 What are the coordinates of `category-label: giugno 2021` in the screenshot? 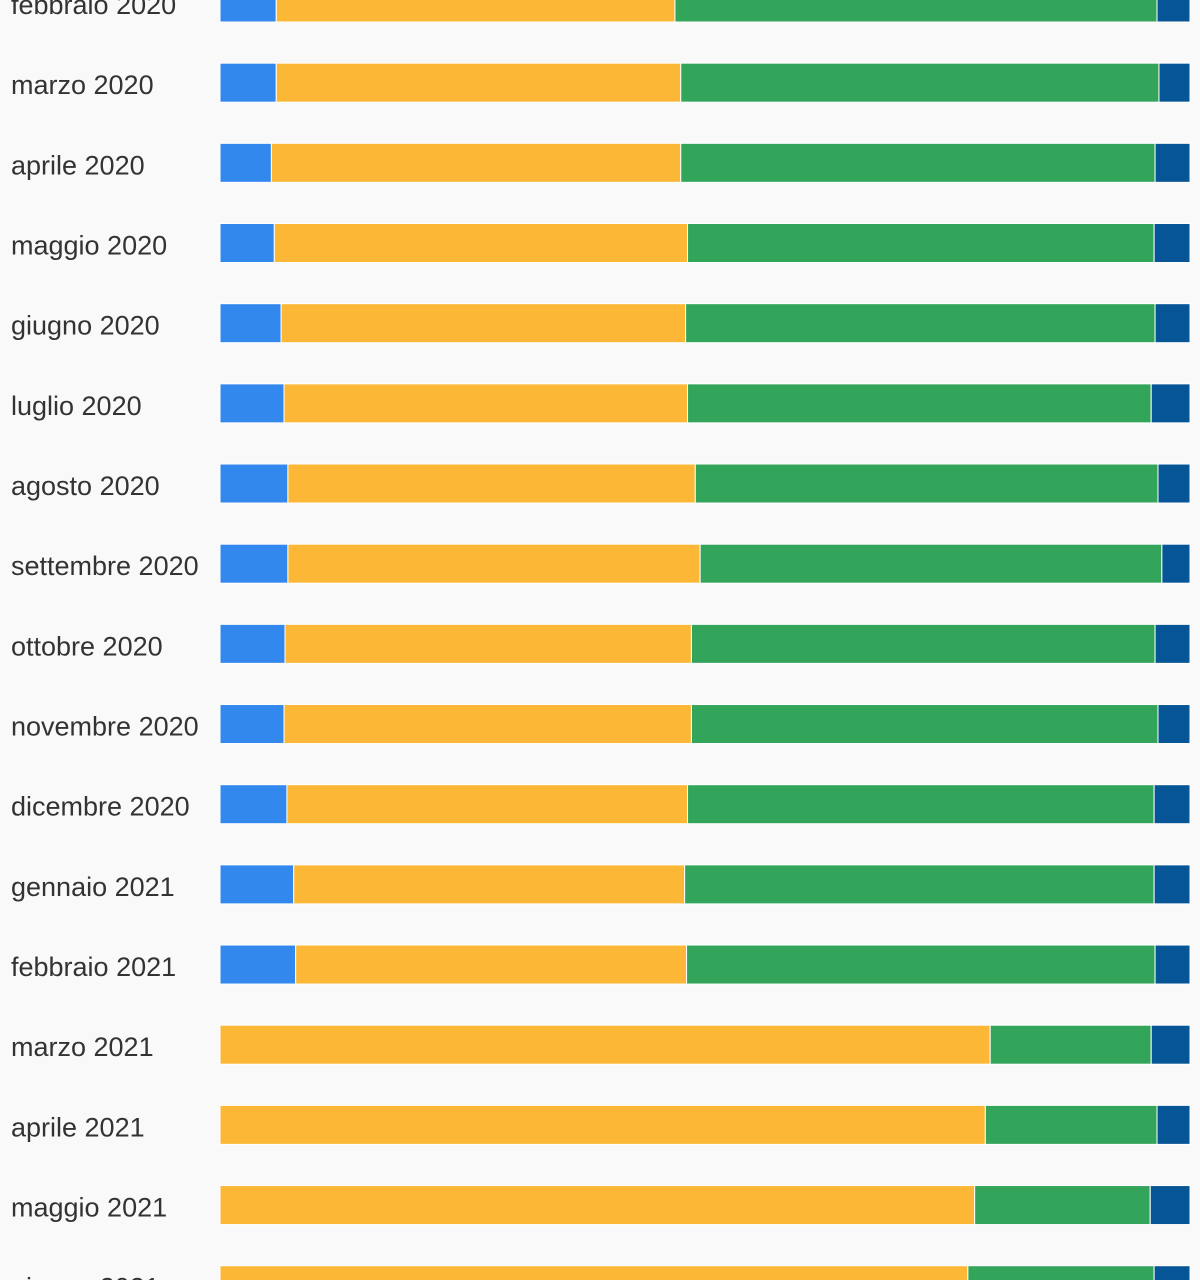 It's located at (85, 1276).